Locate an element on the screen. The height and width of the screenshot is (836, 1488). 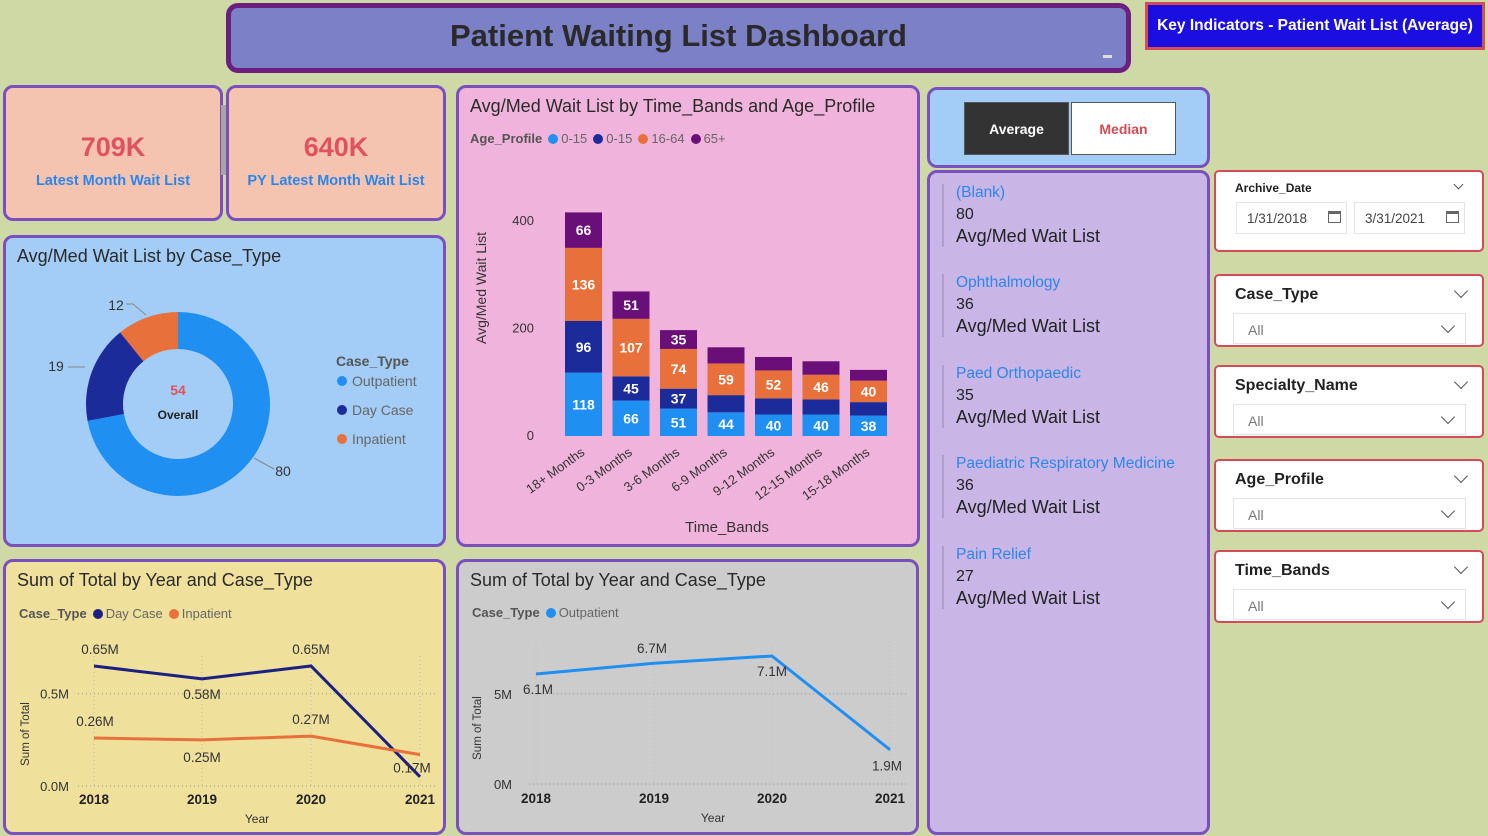
x-axis-label: Year is located at coordinates (713, 818).